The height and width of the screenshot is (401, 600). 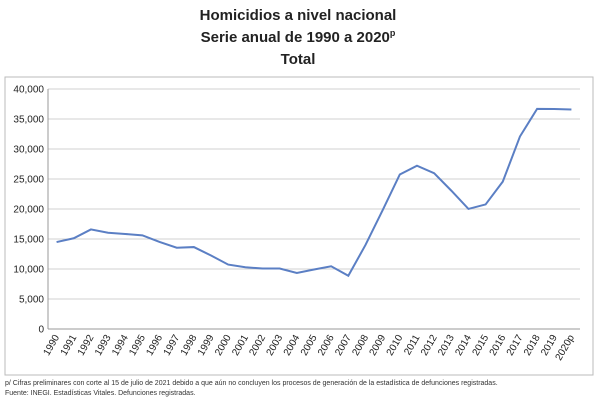 I want to click on y-tick-label: 20,000, so click(x=28, y=210).